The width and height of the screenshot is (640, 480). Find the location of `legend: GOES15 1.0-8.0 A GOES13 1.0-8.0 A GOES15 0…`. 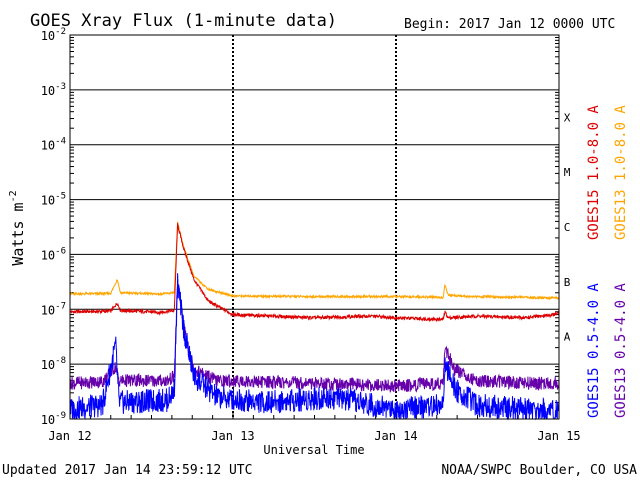

legend: GOES15 1.0-8.0 A GOES13 1.0-8.0 A GOES15 0… is located at coordinates (607, 261).